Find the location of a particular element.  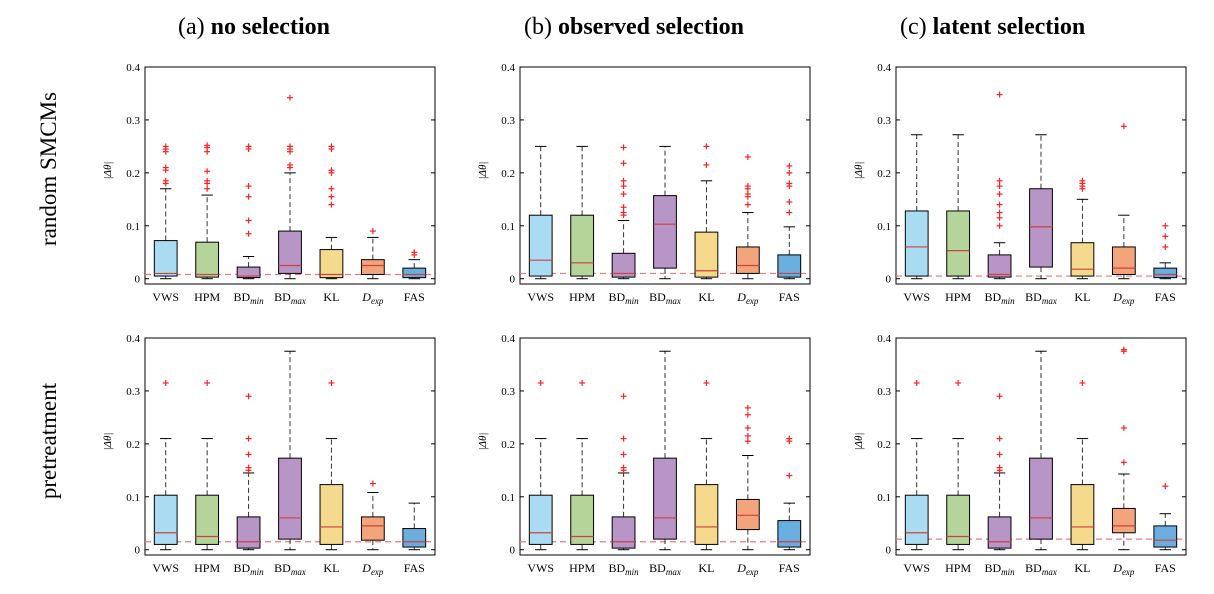

box-Dexp is located at coordinates (372, 515).